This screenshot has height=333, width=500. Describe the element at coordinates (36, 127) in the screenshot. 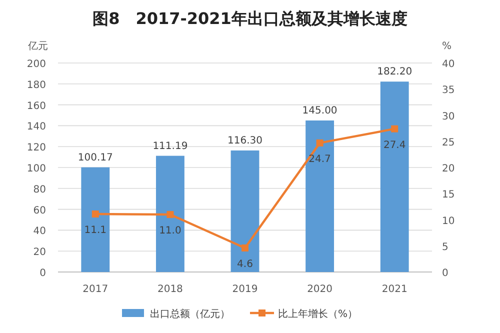

I see `y-tick-label: 140` at that location.